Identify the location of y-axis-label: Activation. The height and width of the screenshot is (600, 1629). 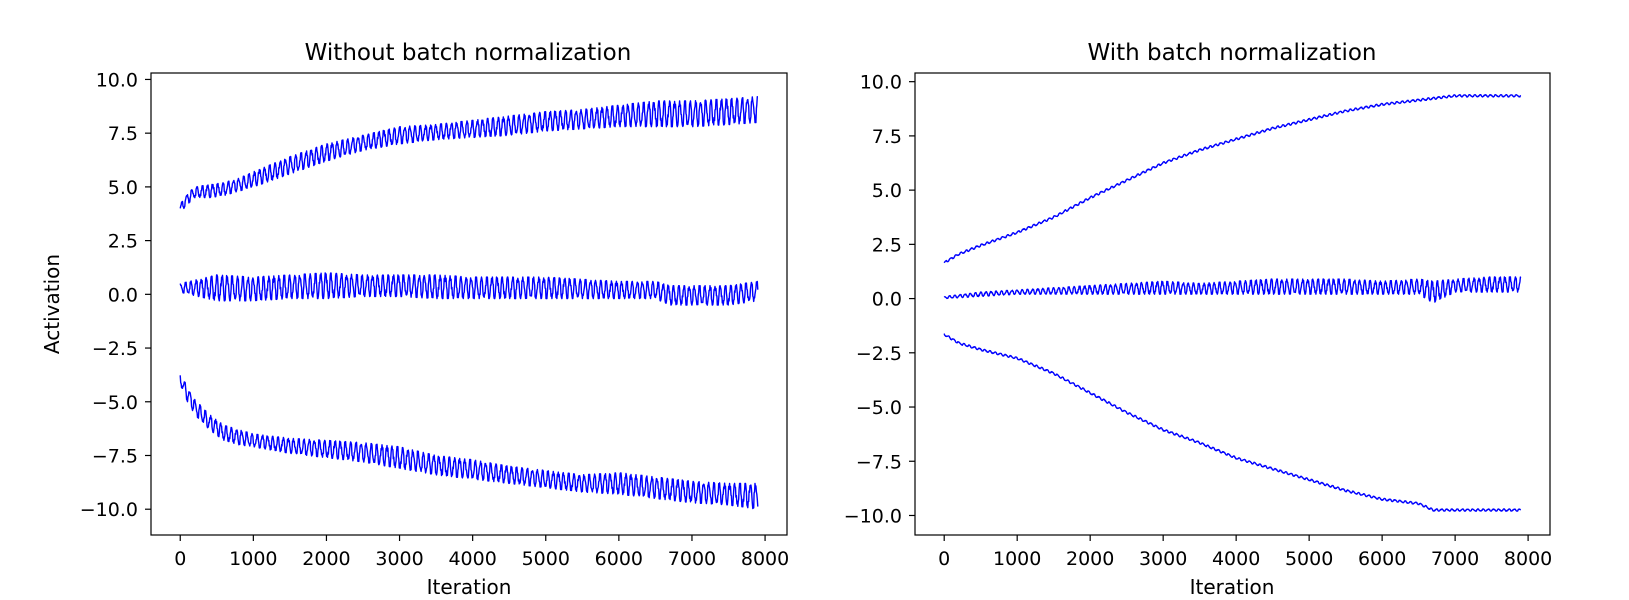
(52, 304).